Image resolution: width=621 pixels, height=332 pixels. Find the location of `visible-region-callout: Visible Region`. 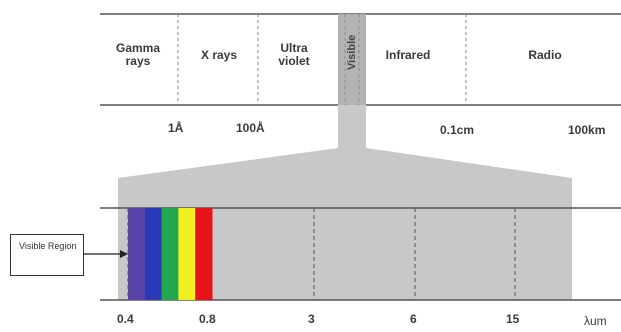

visible-region-callout: Visible Region is located at coordinates (47, 255).